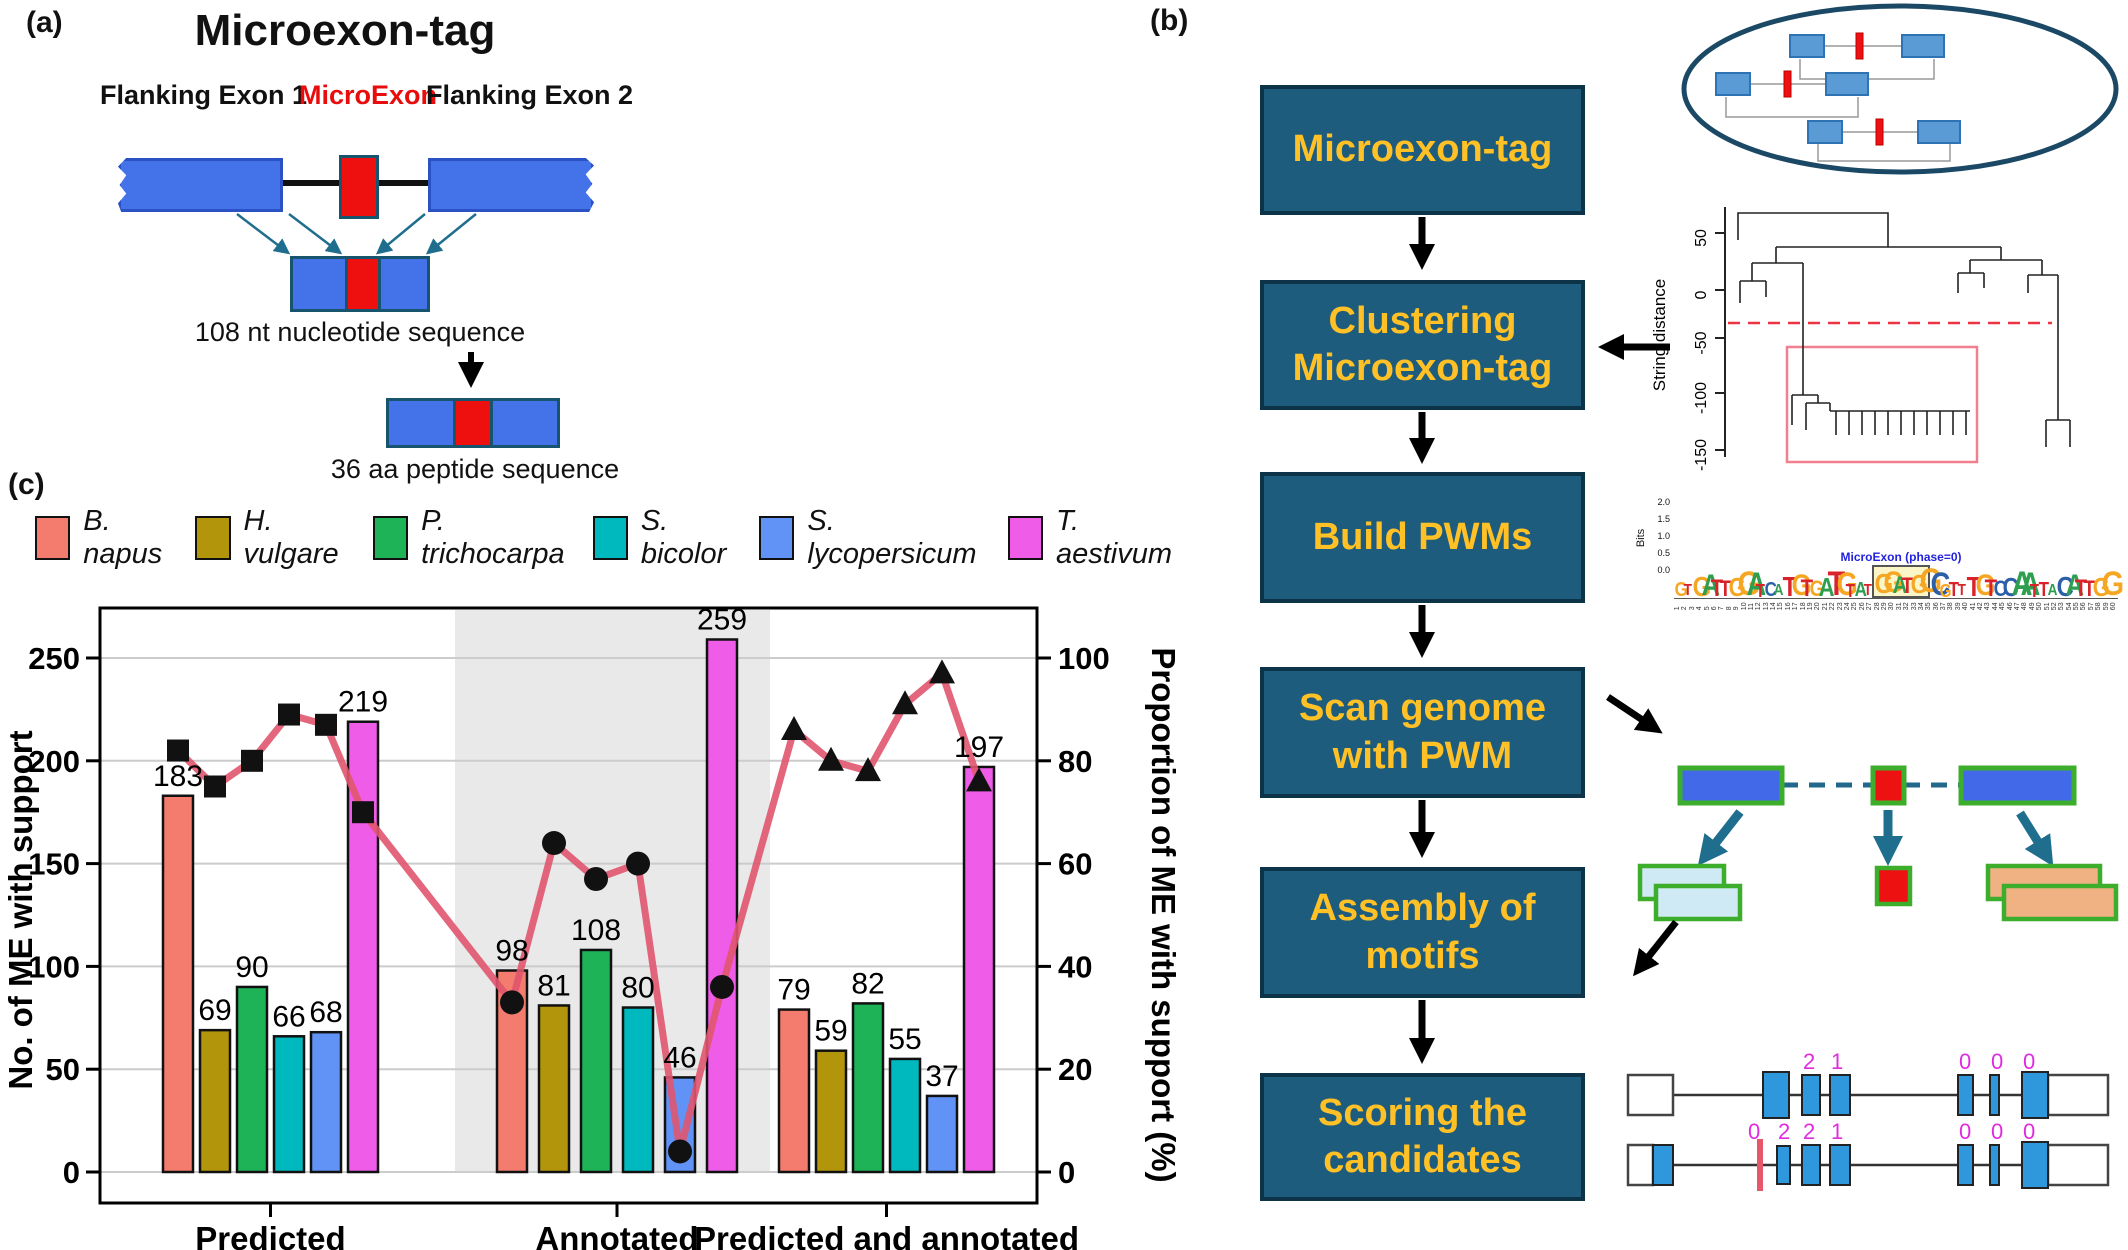 The width and height of the screenshot is (2128, 1250). Describe the element at coordinates (1685, 608) in the screenshot. I see `logo-xtick: 2` at that location.